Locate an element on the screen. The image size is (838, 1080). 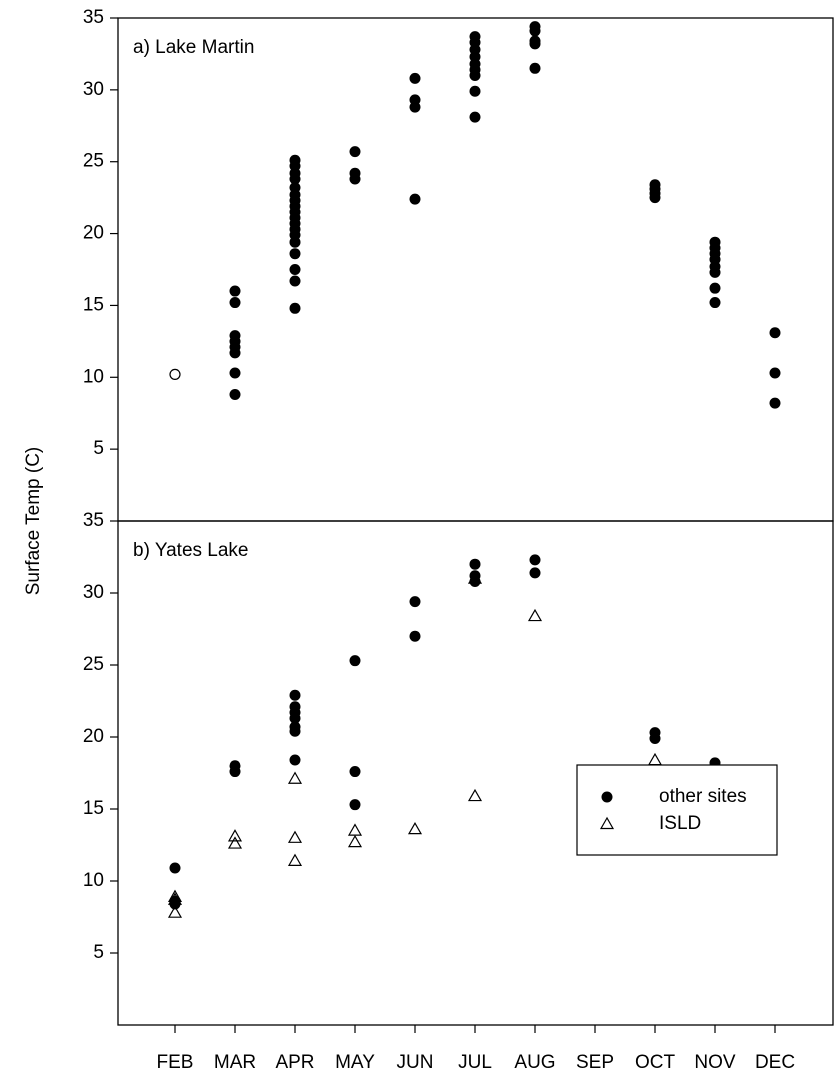
x-tick-label: MAR is located at coordinates (235, 1062).